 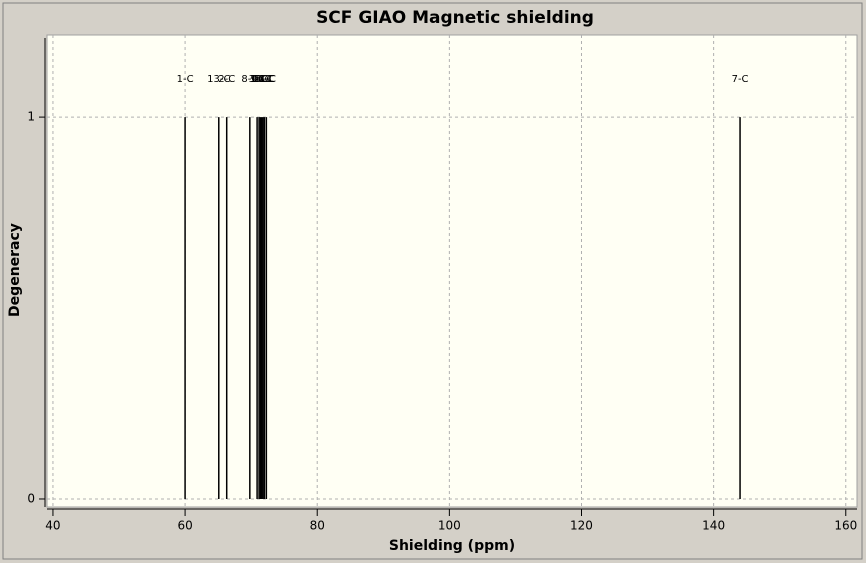 What do you see at coordinates (317, 526) in the screenshot?
I see `x-tick-label: 80` at bounding box center [317, 526].